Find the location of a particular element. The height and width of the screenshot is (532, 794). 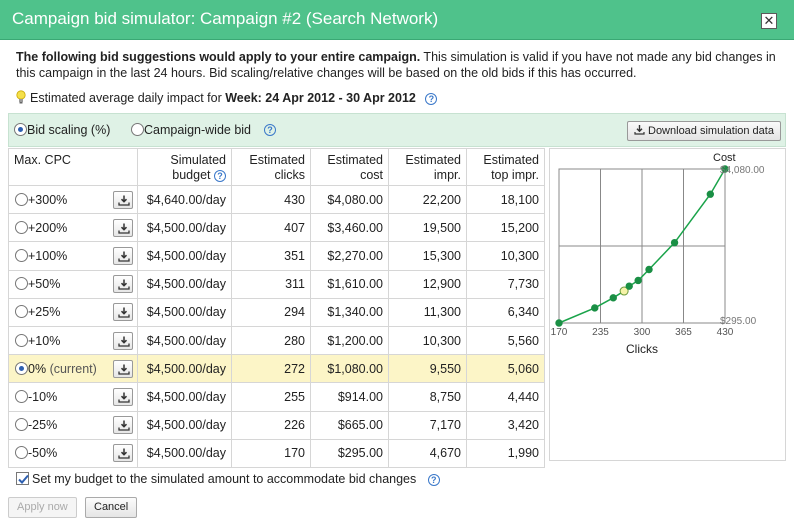

header-line: budget is located at coordinates (191, 175).